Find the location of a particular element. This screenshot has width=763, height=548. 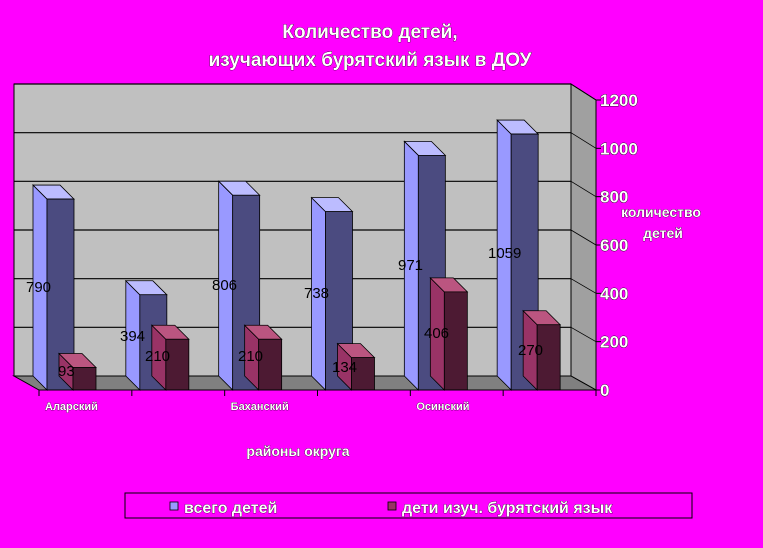

y-tick-label: 1200 is located at coordinates (619, 100).